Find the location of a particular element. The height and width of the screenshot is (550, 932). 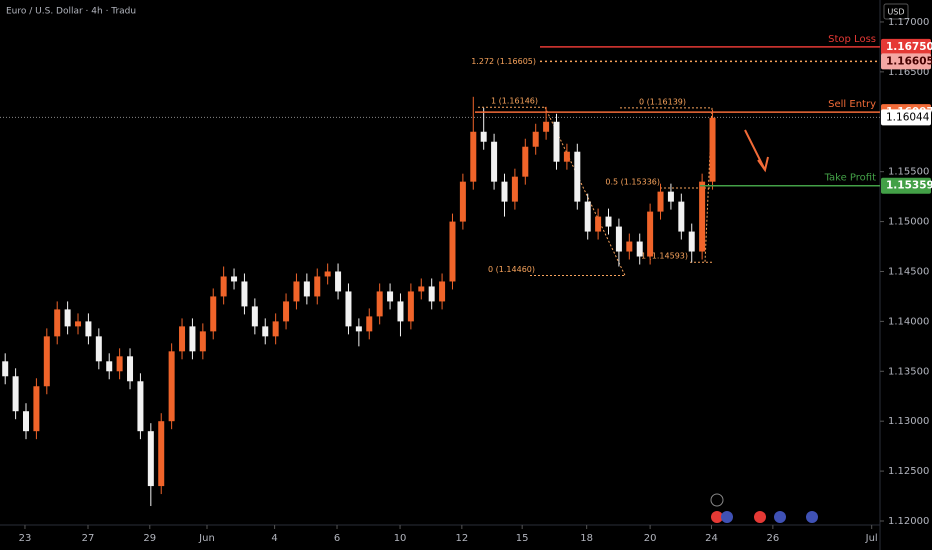

x-tick-label: 12 is located at coordinates (461, 538).